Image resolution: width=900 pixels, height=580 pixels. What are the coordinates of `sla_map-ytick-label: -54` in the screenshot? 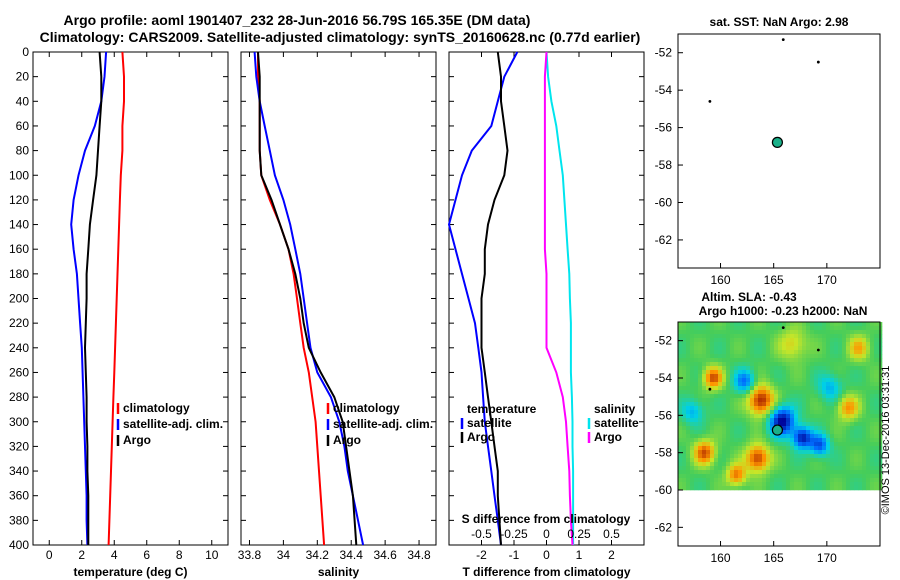 It's located at (664, 378).